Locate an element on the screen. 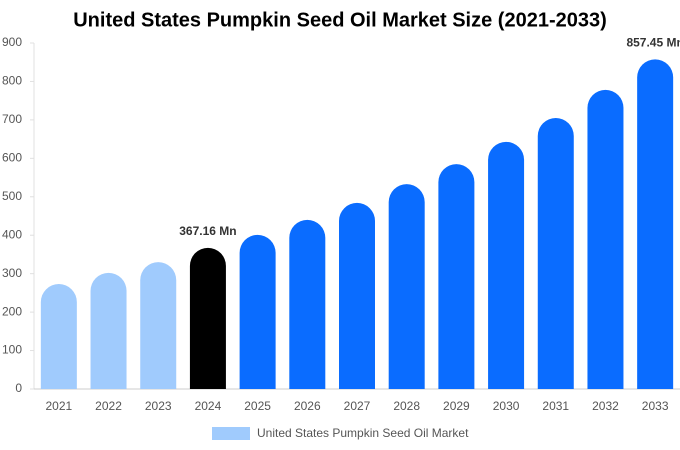  x-tick-label: 2024 is located at coordinates (208, 406).